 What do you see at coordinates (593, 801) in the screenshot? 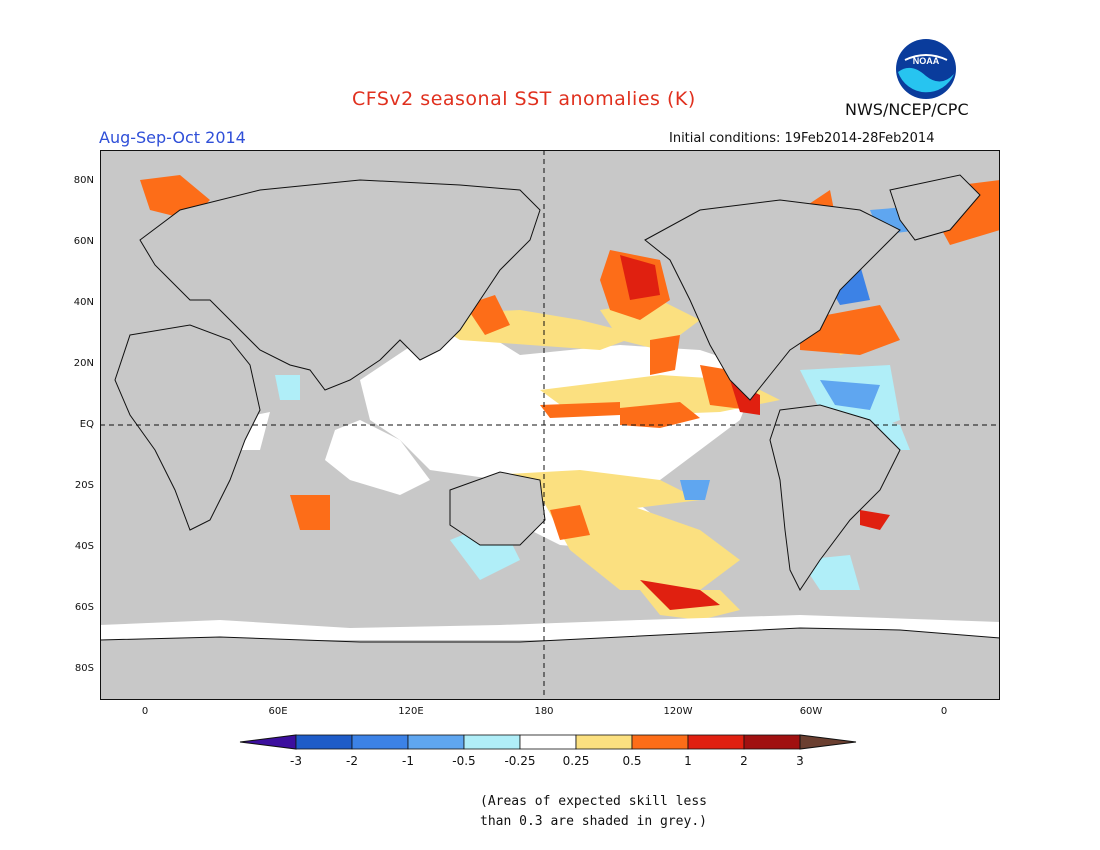
I see `skill-note-line: (Areas of expected skill less` at bounding box center [593, 801].